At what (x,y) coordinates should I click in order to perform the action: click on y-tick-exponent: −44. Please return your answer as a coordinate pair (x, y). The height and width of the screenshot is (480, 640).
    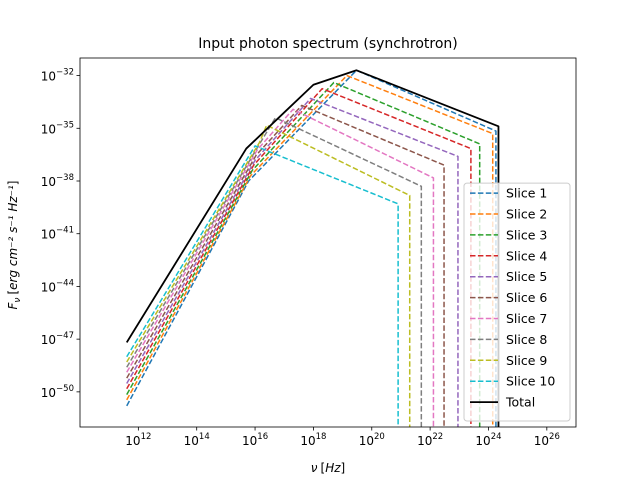
    Looking at the image, I should click on (65, 283).